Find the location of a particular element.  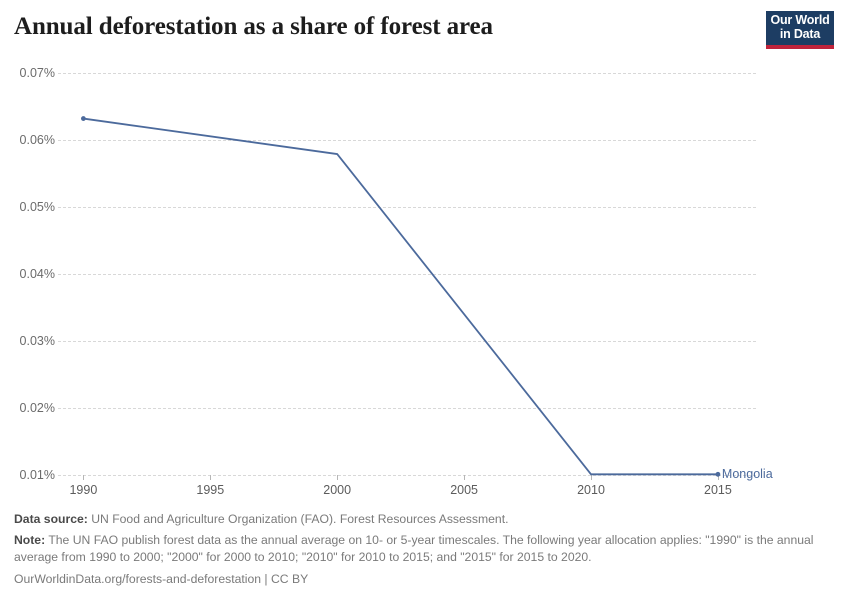

y-axis-label: 0.06% is located at coordinates (37, 140).